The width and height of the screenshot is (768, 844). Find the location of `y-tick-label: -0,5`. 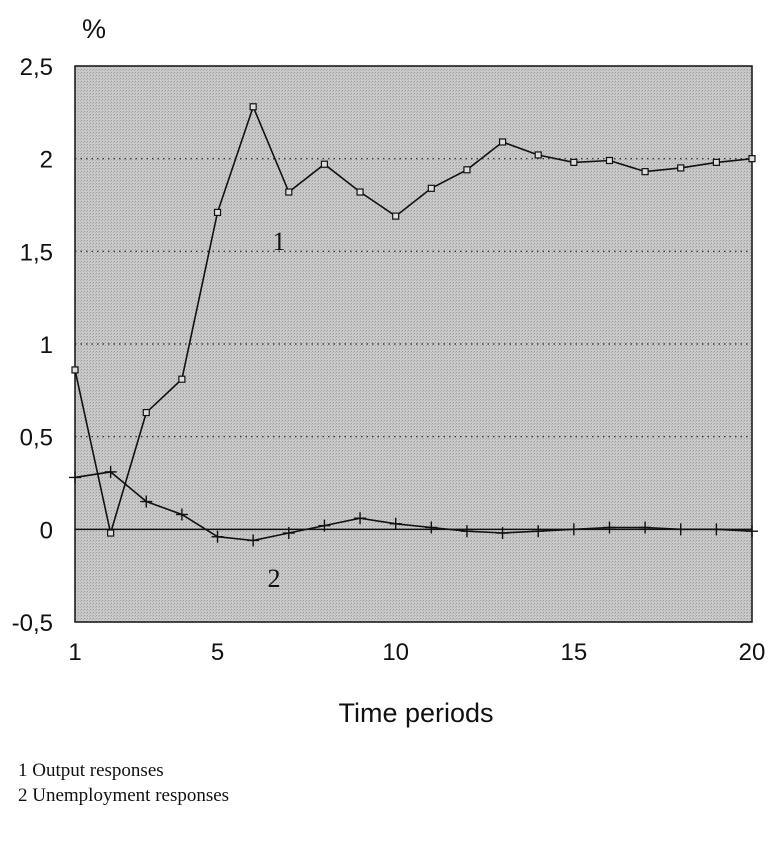

y-tick-label: -0,5 is located at coordinates (32, 623).